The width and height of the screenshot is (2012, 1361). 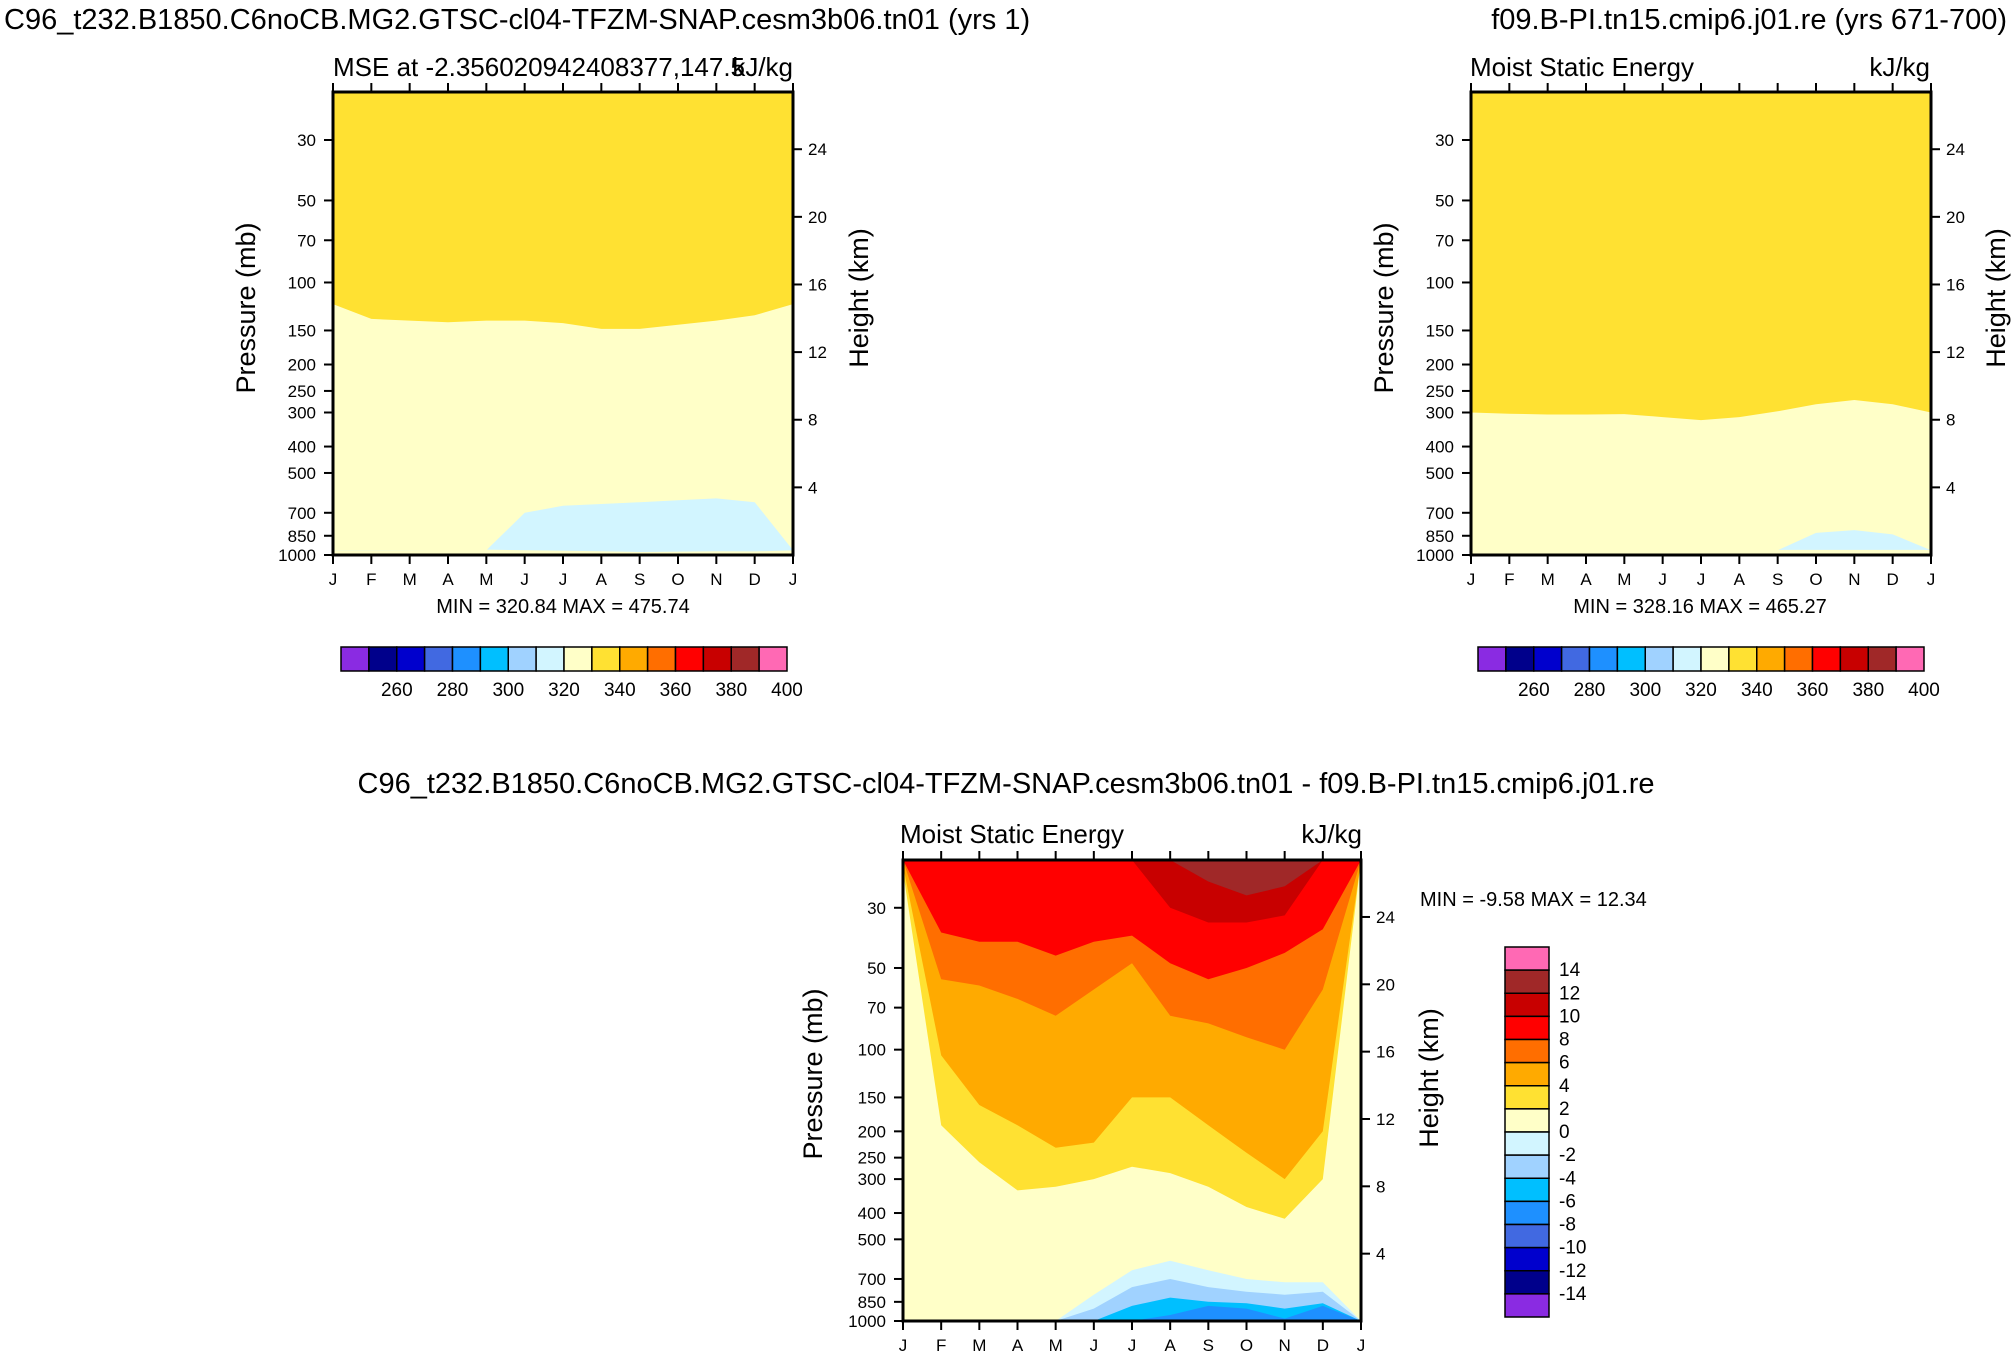 I want to click on y-tick-label: 100, so click(x=302, y=282).